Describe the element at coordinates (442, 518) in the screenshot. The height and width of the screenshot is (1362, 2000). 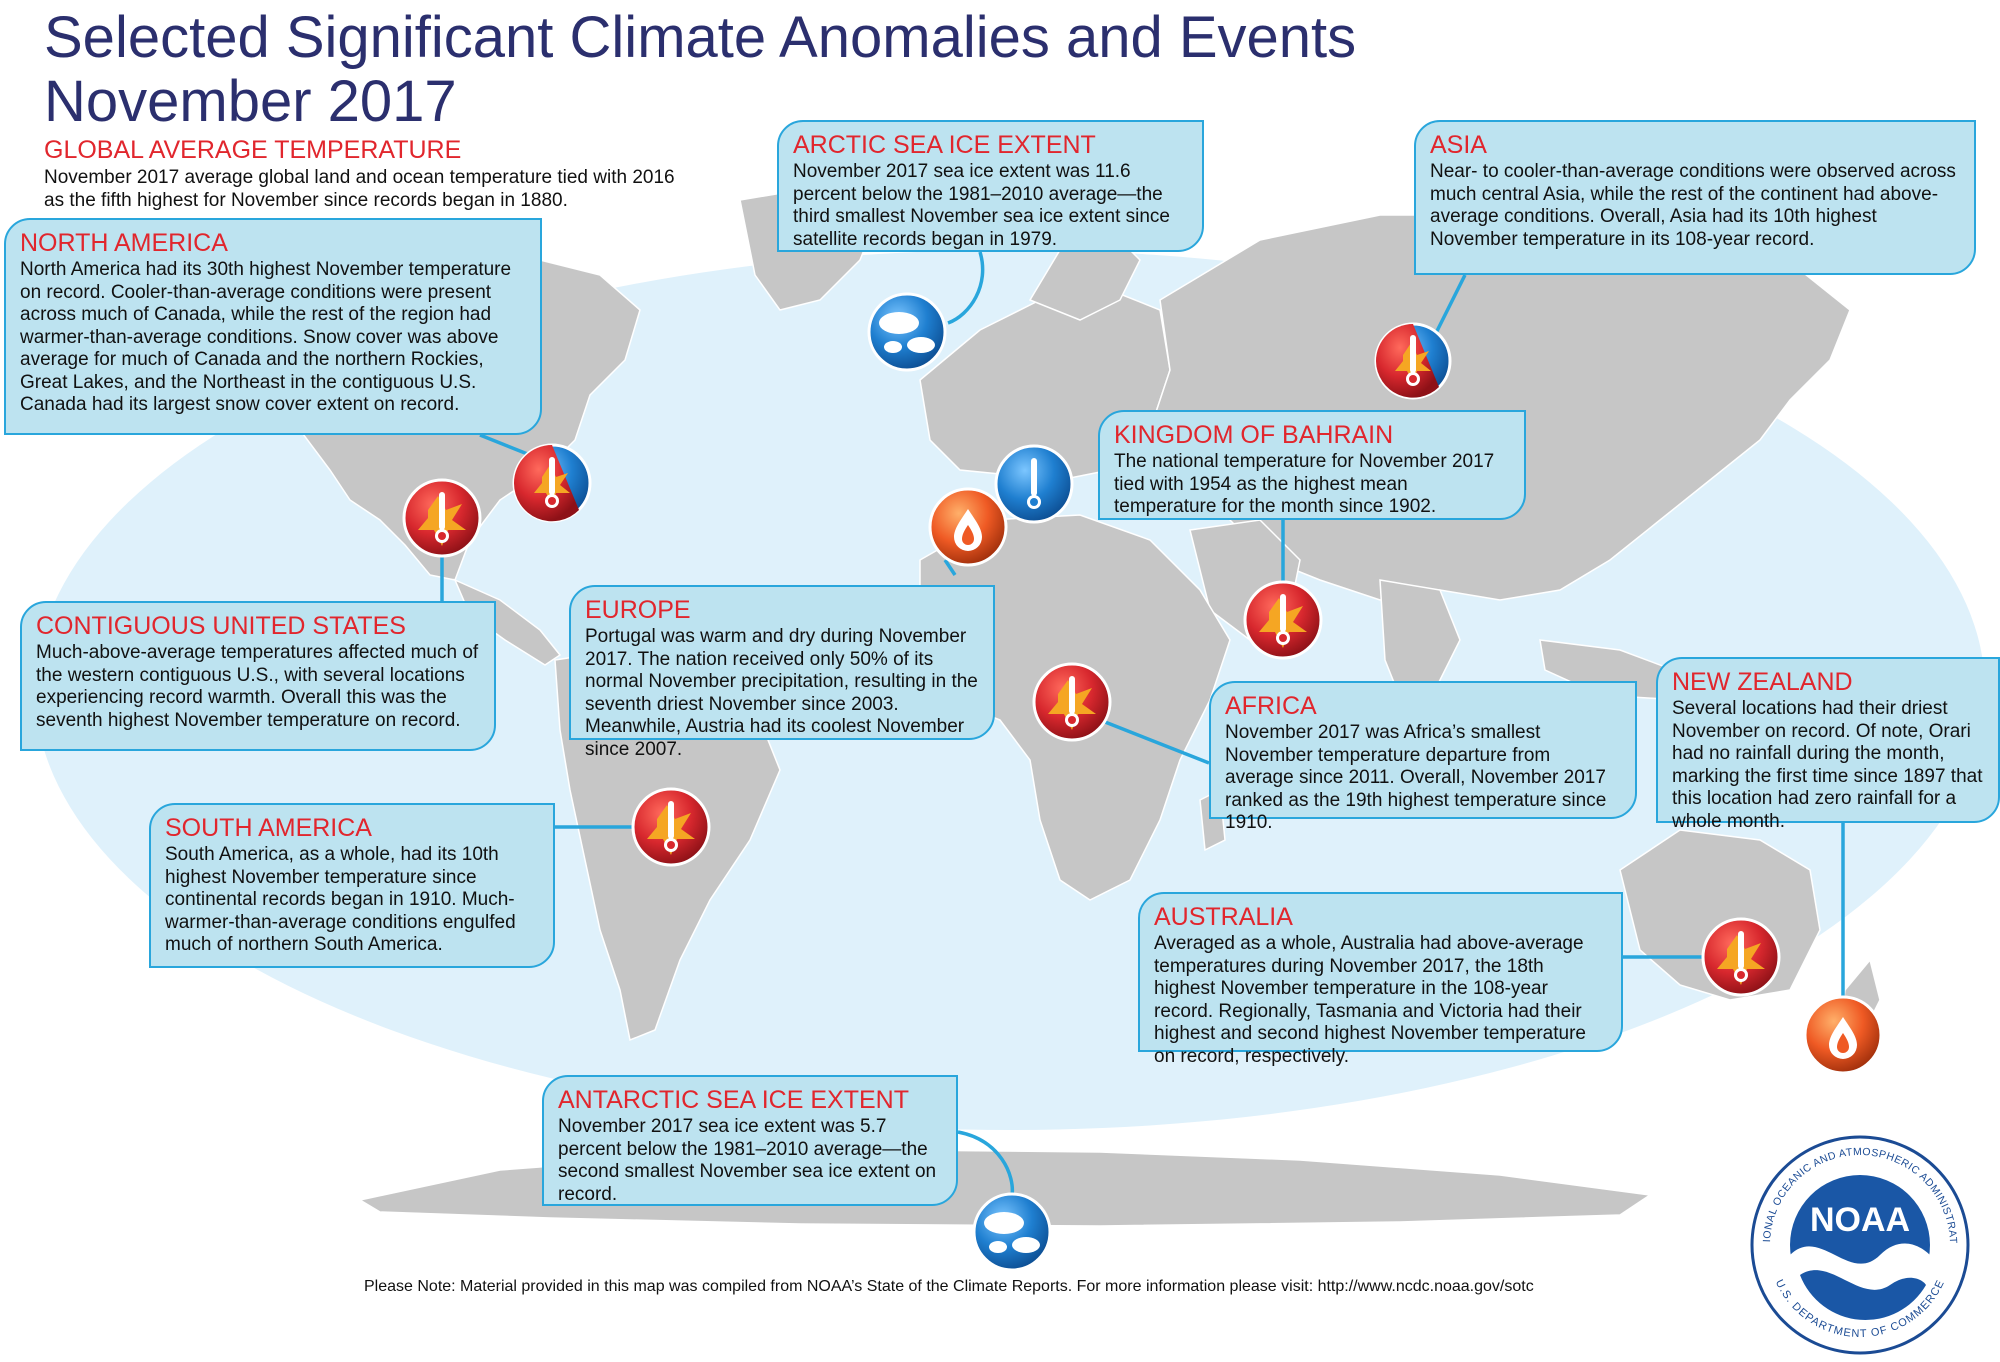
I see `us-warm-icon` at that location.